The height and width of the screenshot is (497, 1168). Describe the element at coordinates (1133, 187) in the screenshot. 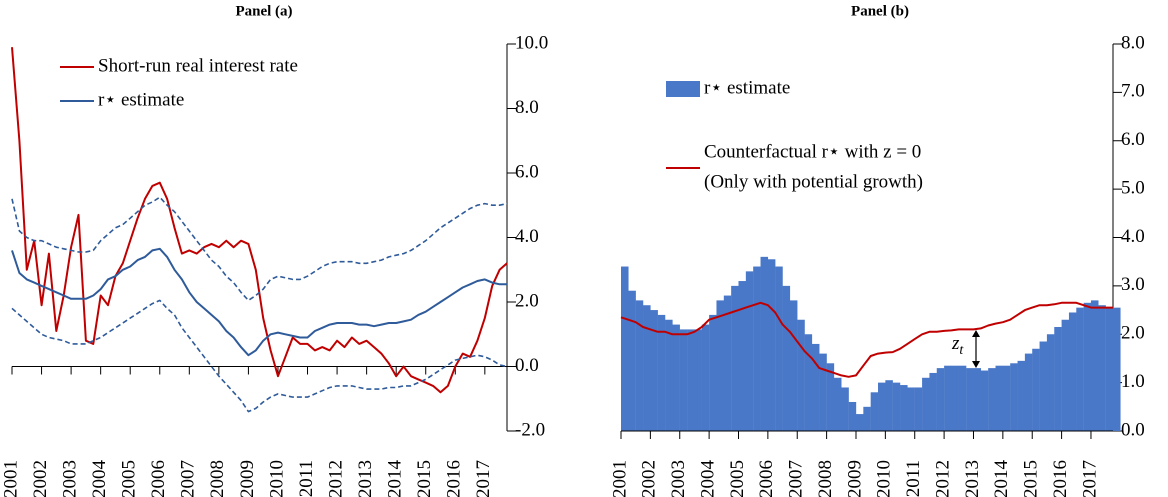

I see `y-tick-label: 5.0` at that location.